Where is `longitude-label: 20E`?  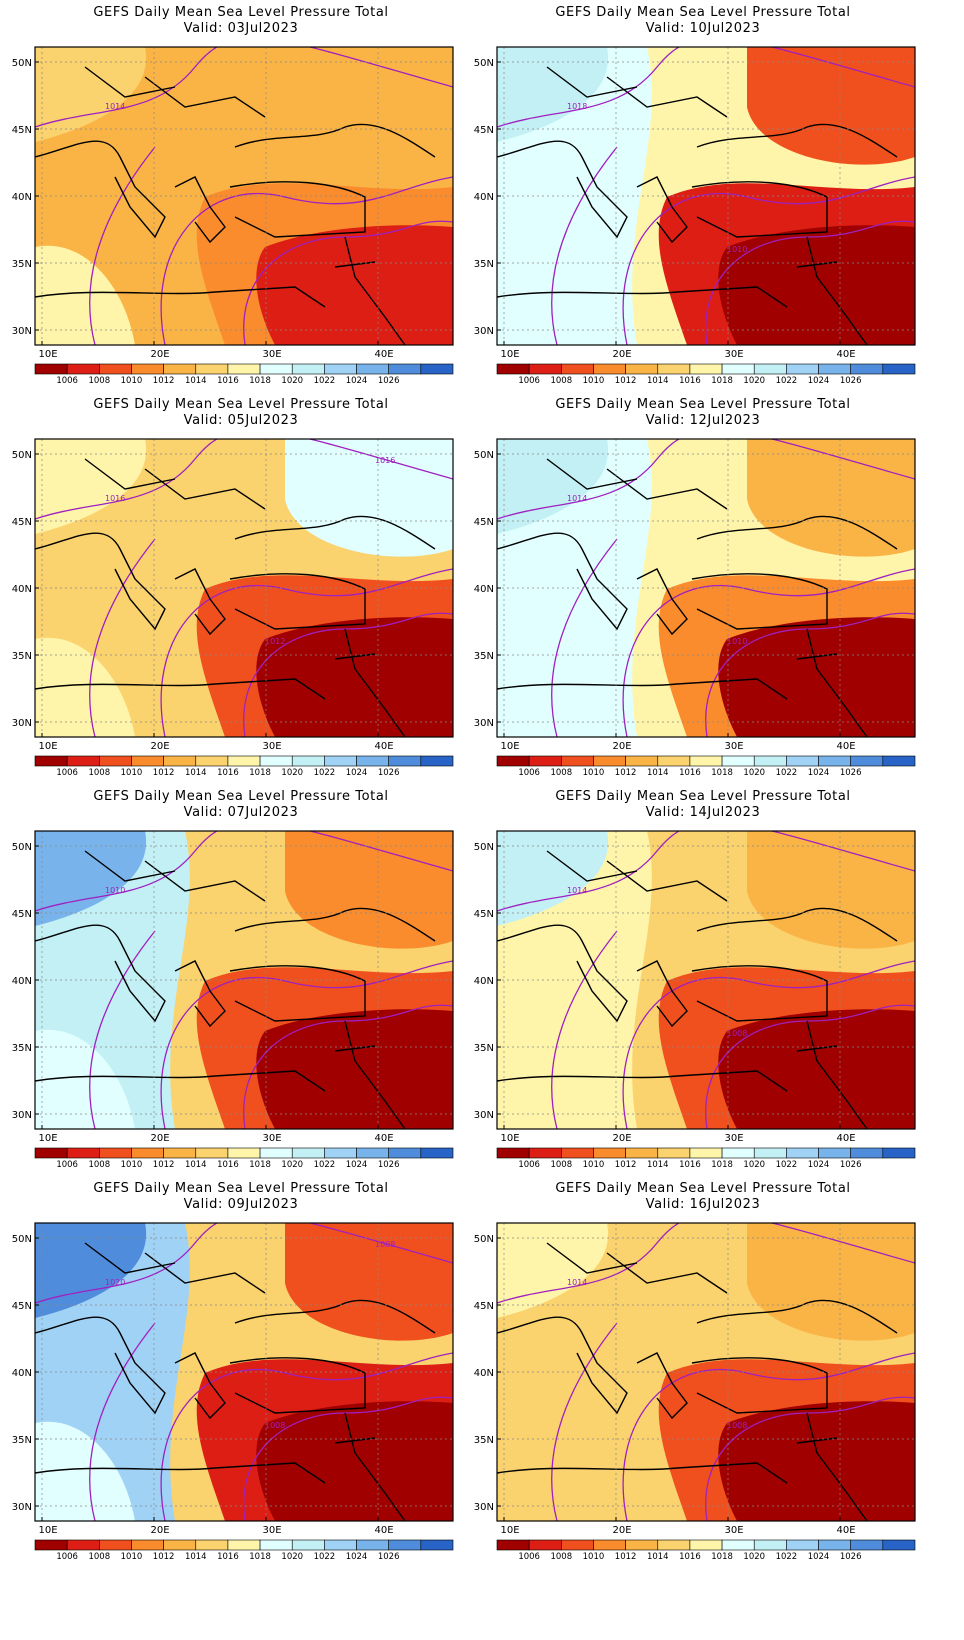
longitude-label: 20E is located at coordinates (159, 354).